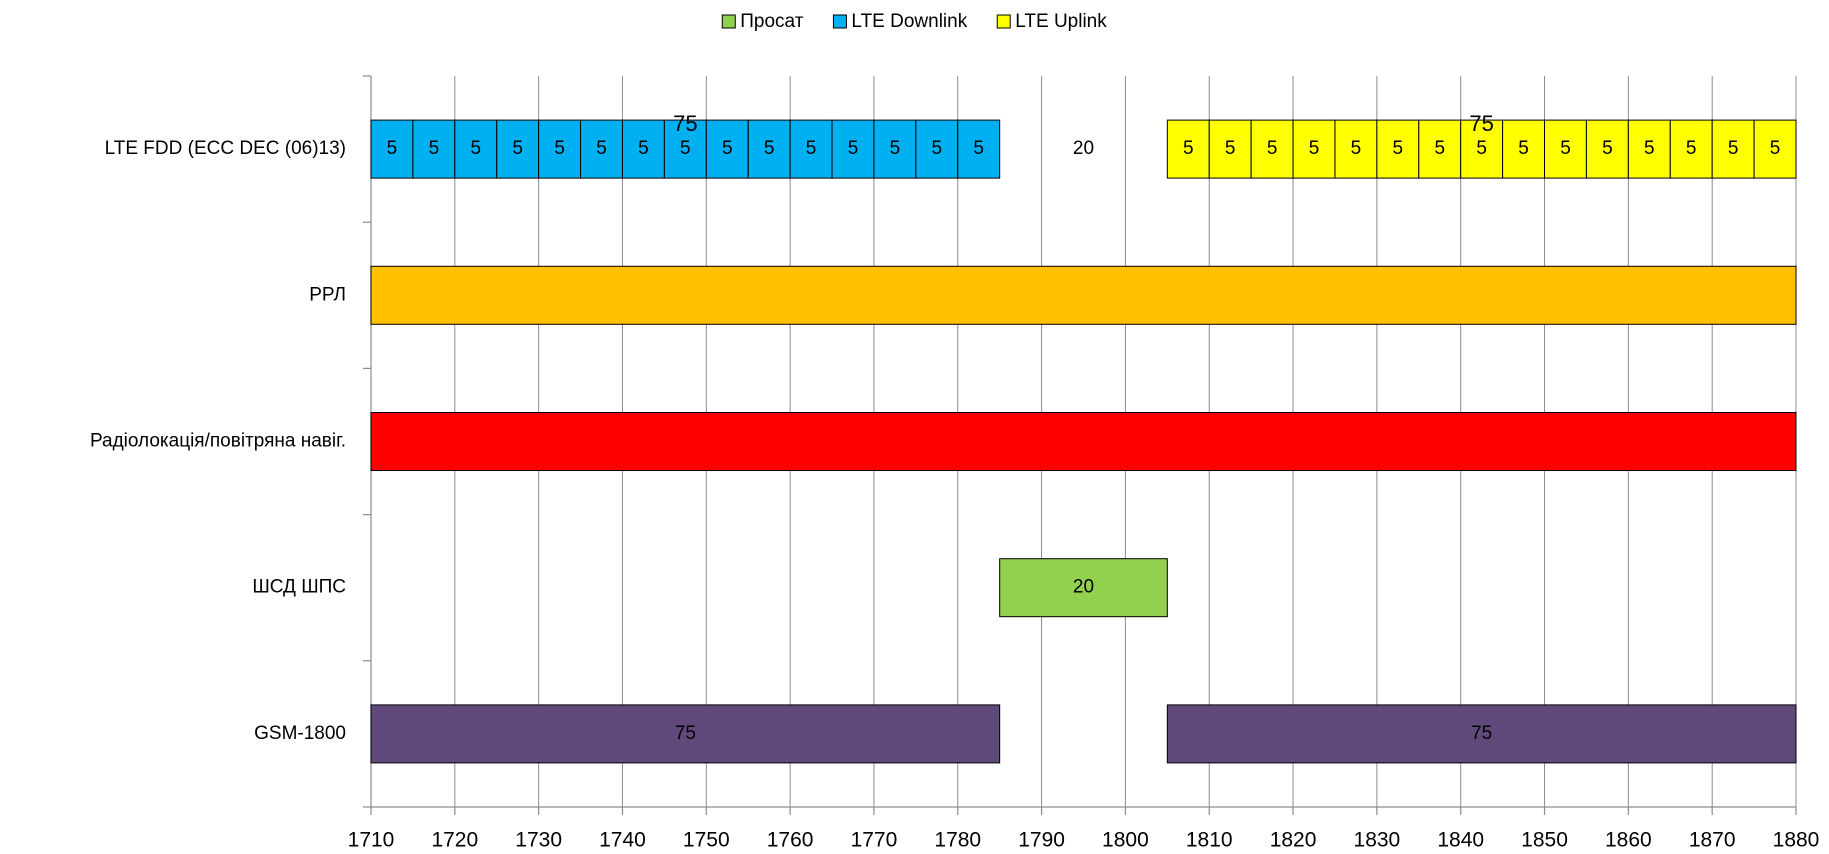  Describe the element at coordinates (1125, 840) in the screenshot. I see `x-tick-label: 1800` at that location.